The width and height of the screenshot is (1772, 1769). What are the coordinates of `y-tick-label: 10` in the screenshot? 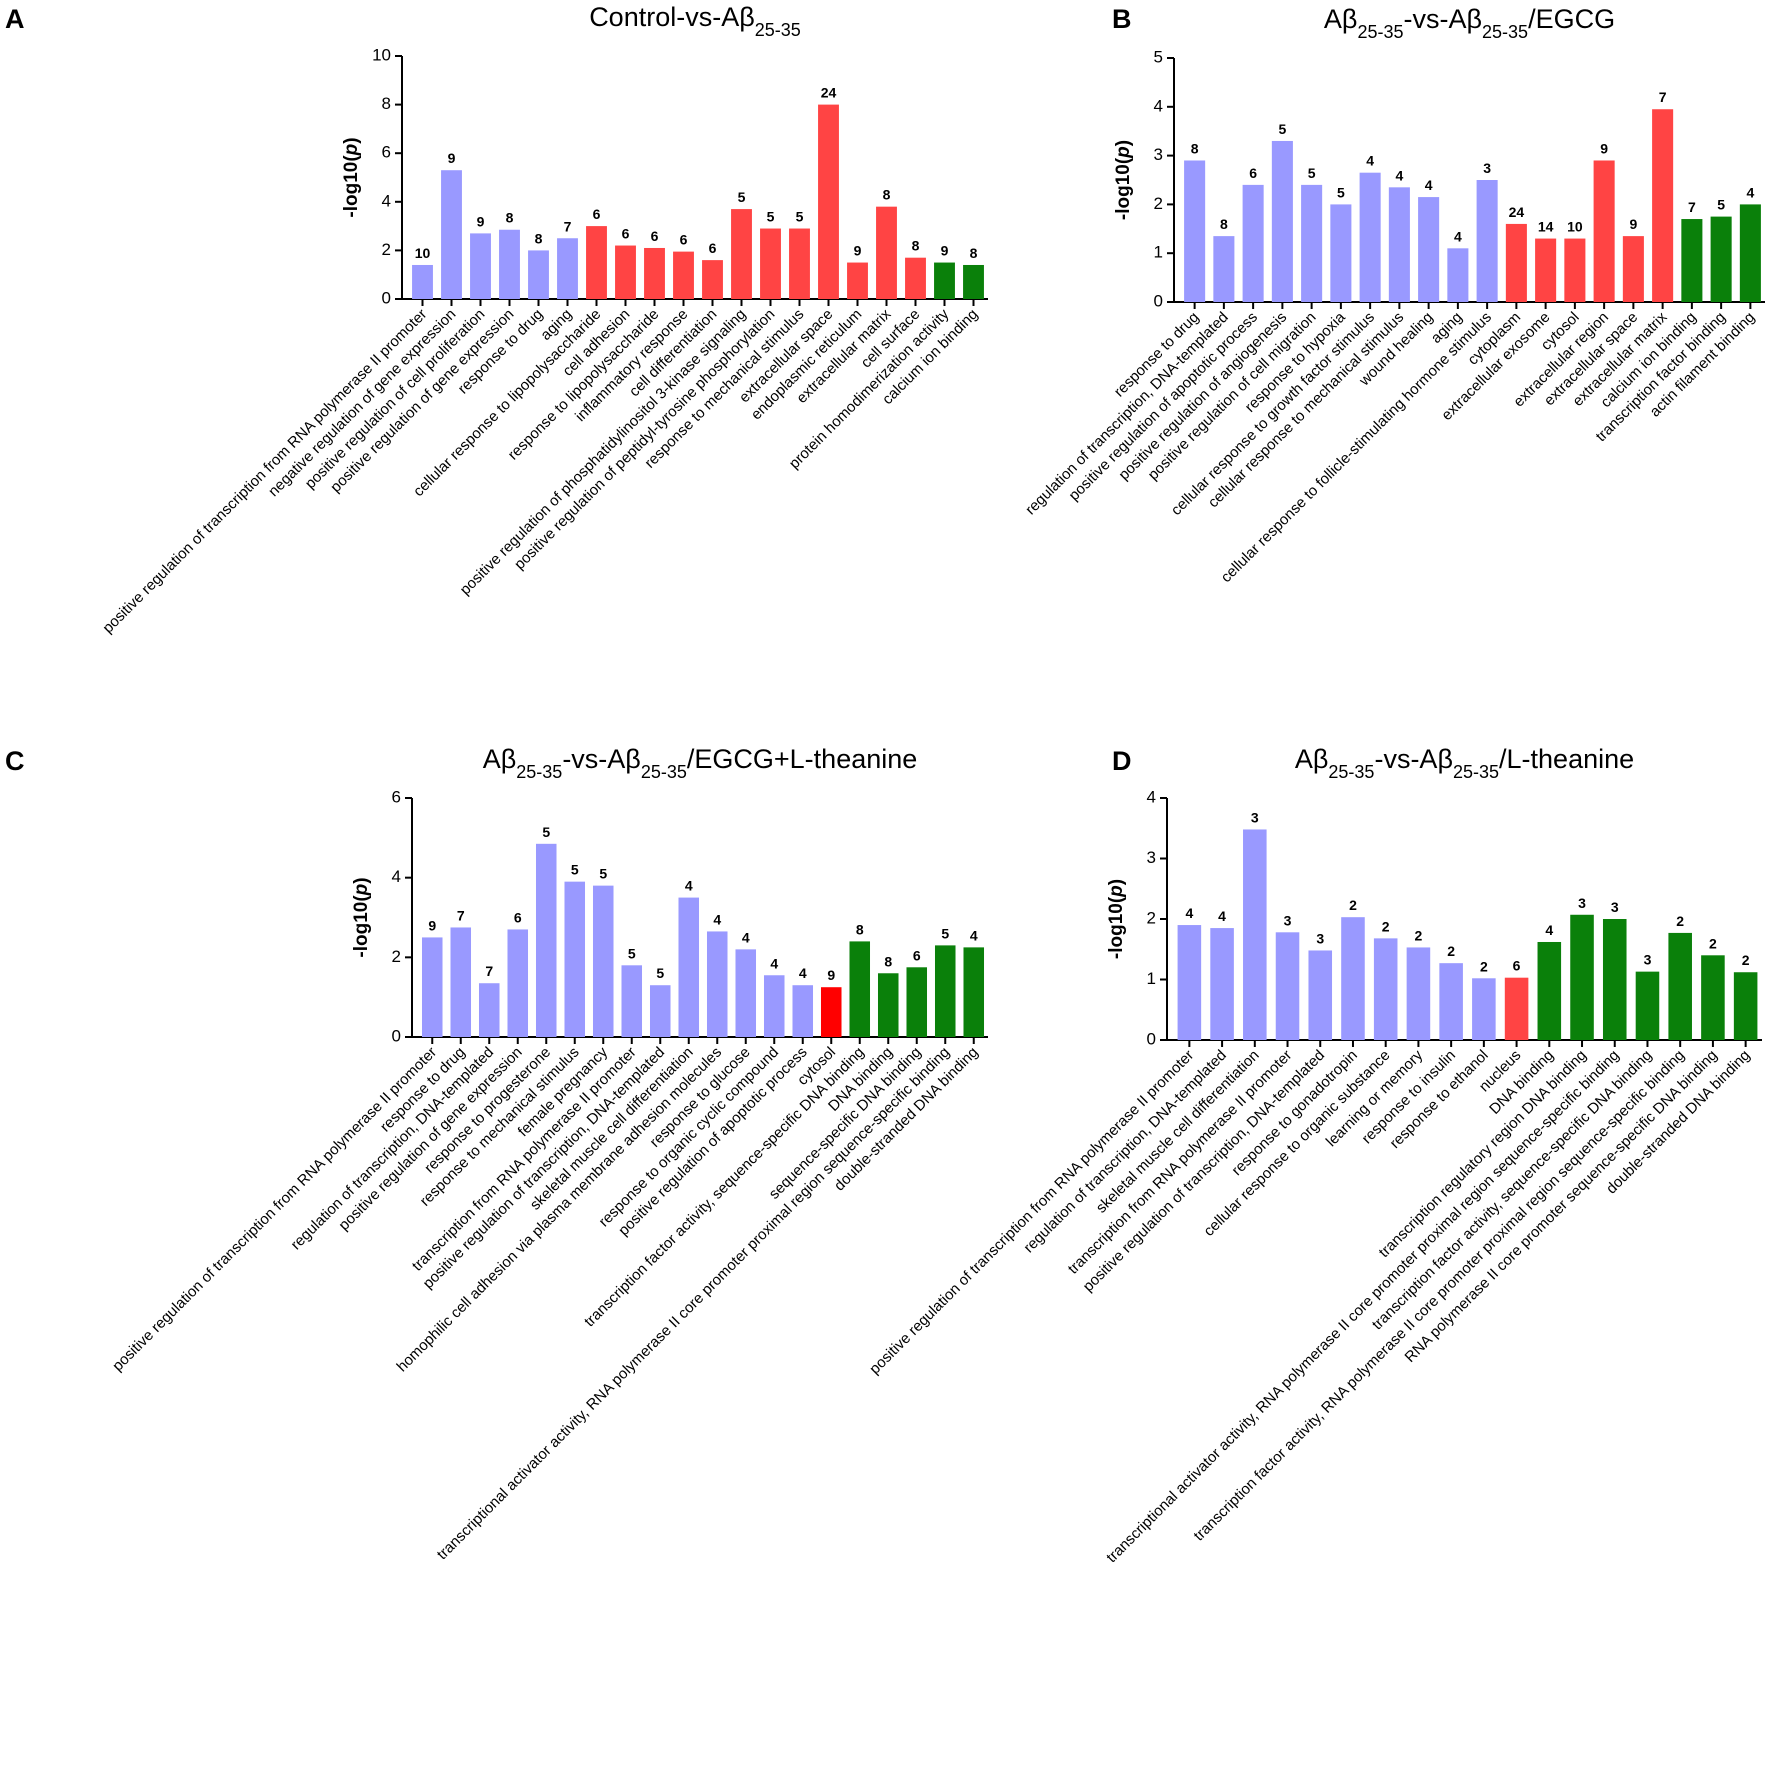 It's located at (381, 54).